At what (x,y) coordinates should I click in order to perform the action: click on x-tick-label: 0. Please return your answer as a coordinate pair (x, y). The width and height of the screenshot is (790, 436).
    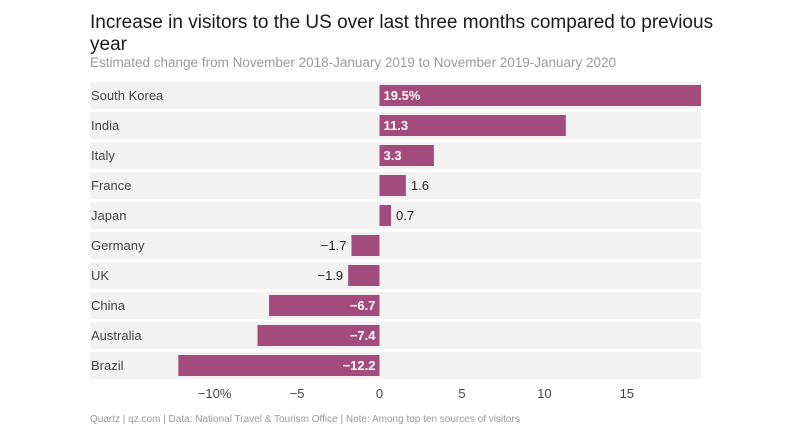
    Looking at the image, I should click on (379, 393).